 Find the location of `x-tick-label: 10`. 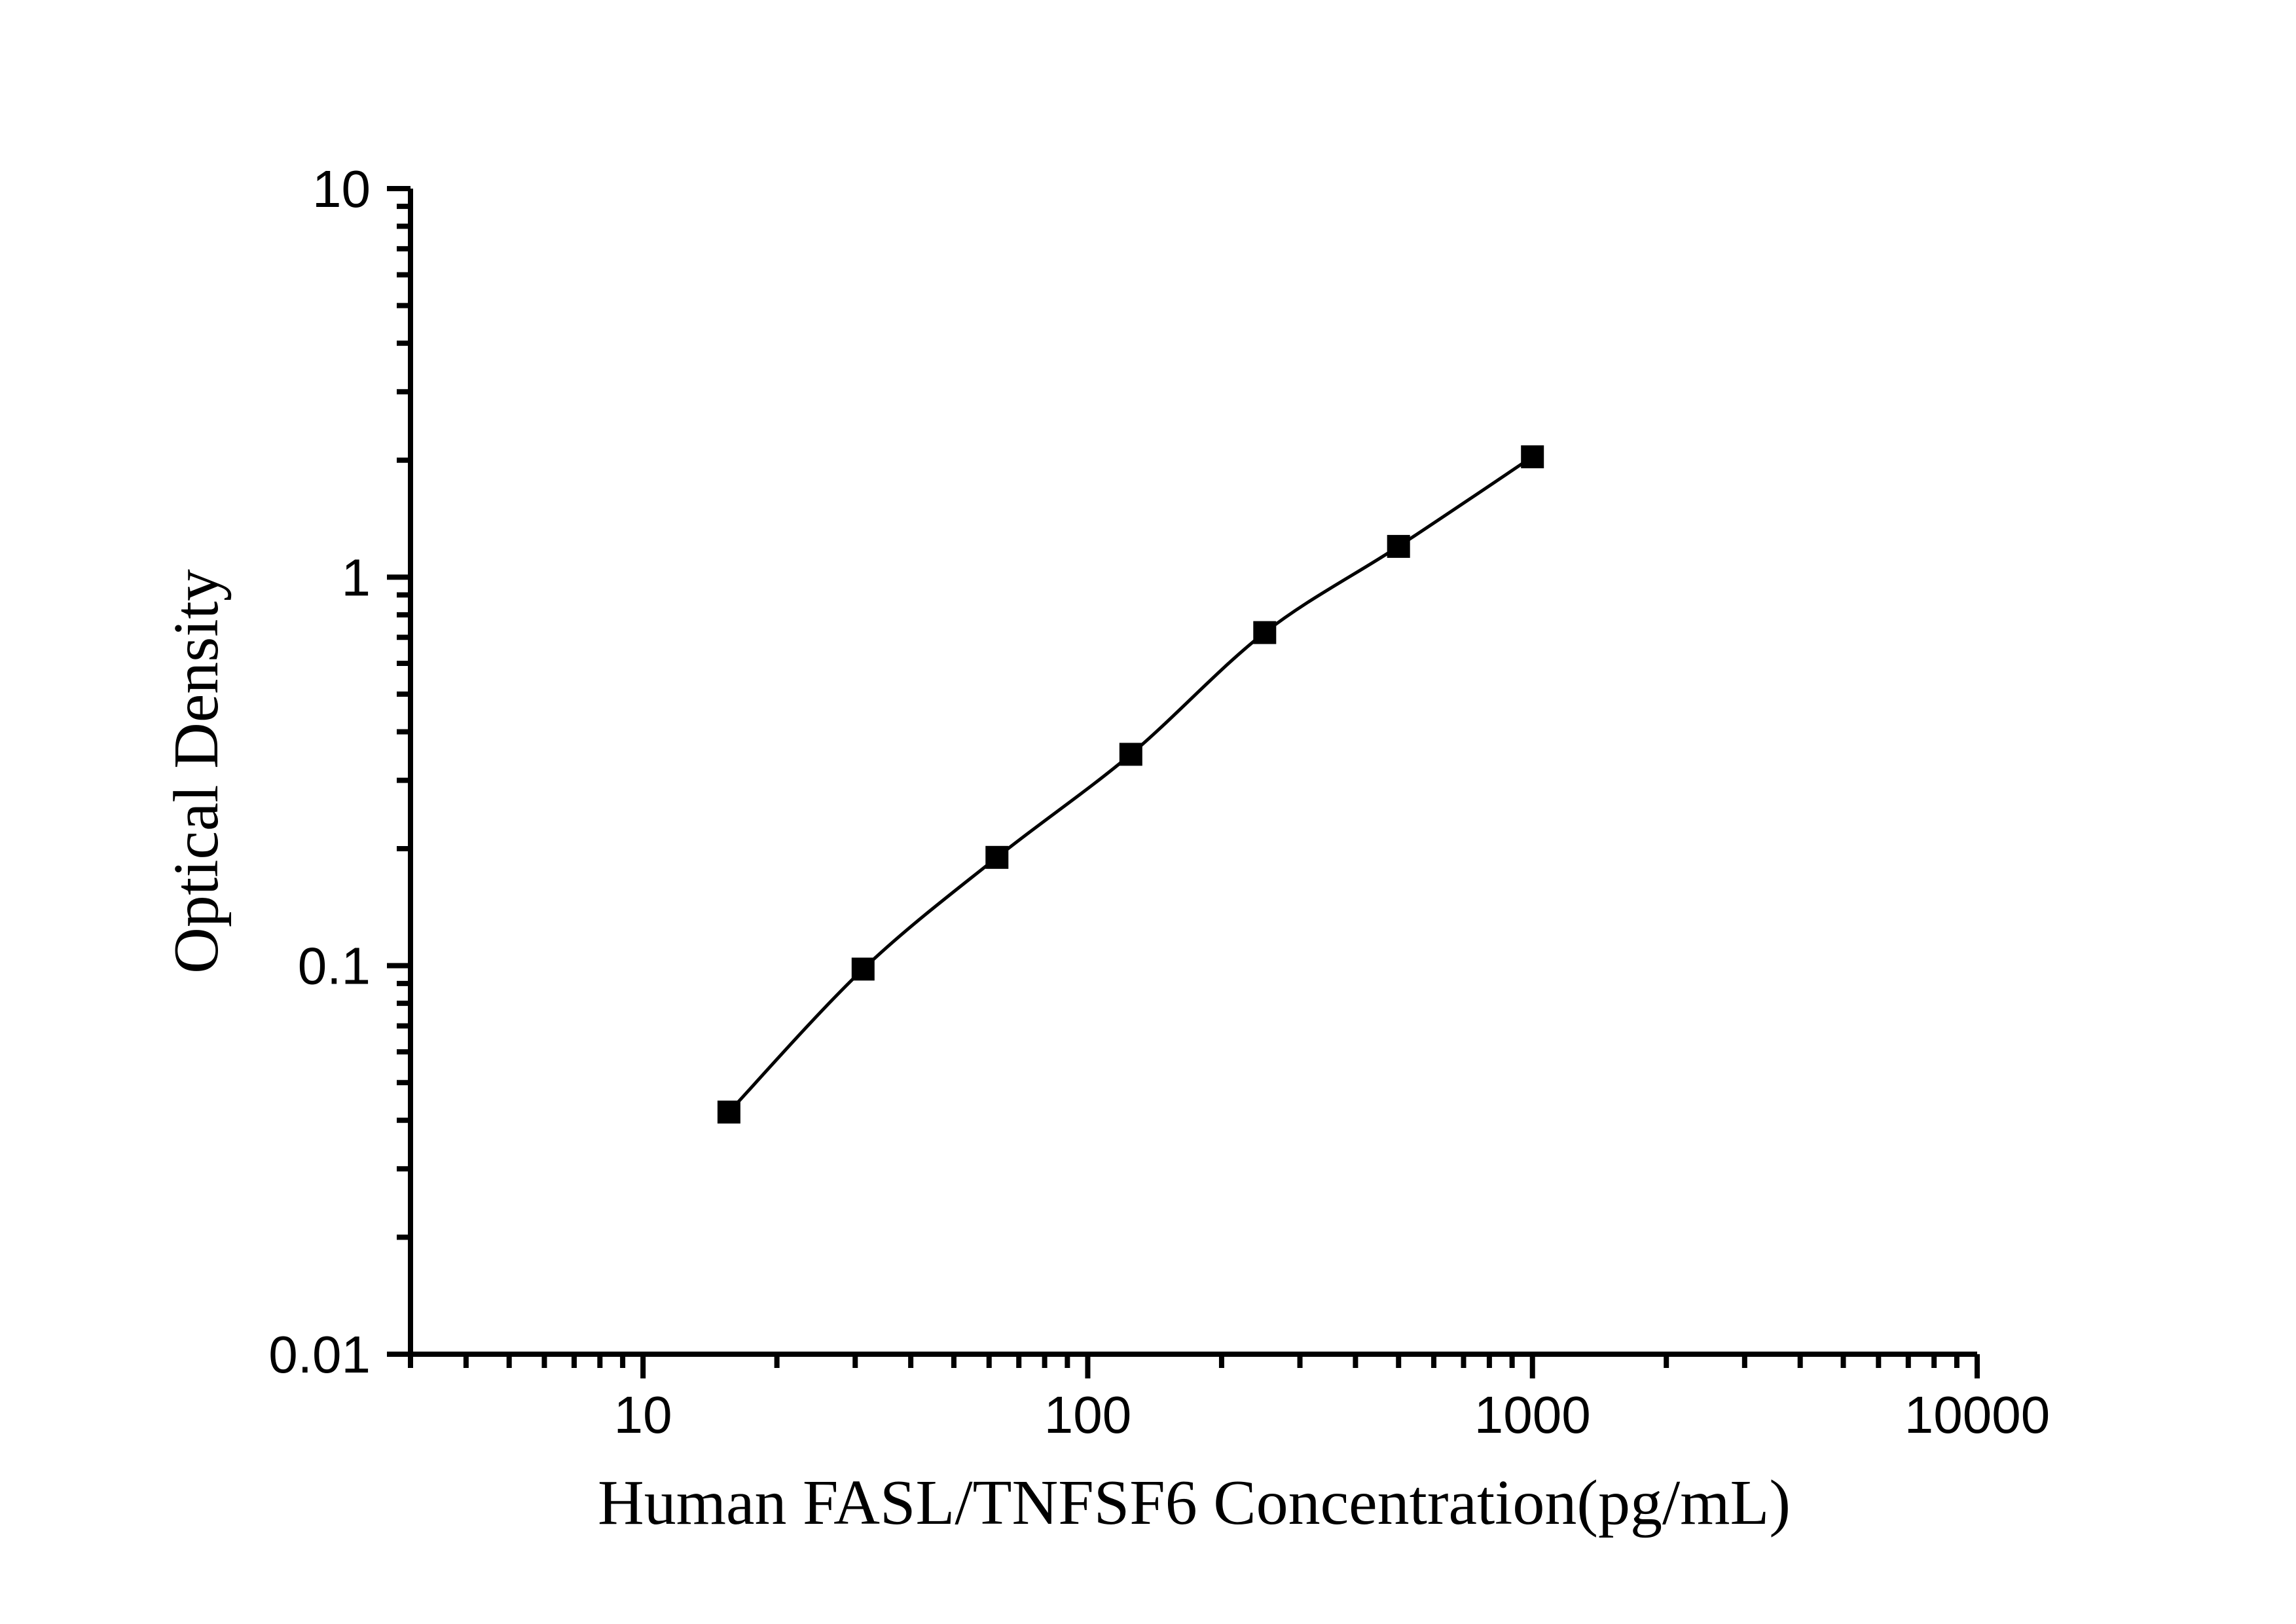

x-tick-label: 10 is located at coordinates (643, 1415).